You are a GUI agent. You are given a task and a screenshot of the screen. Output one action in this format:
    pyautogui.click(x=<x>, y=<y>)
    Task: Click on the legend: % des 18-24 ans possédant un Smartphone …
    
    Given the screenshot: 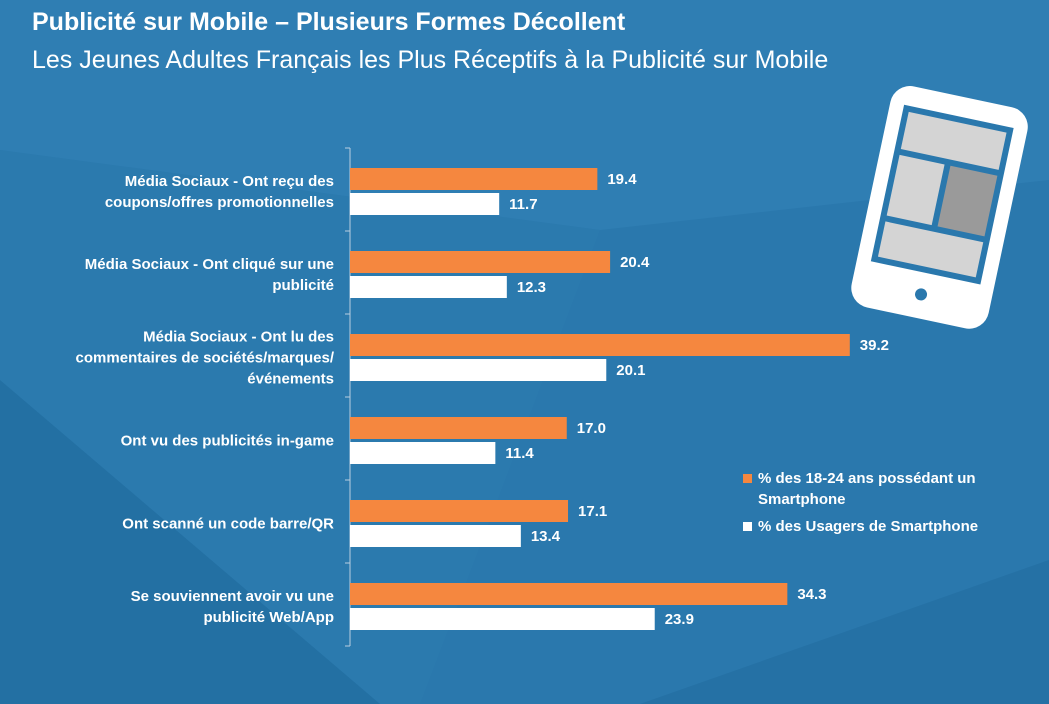 What is the action you would take?
    pyautogui.click(x=886, y=505)
    